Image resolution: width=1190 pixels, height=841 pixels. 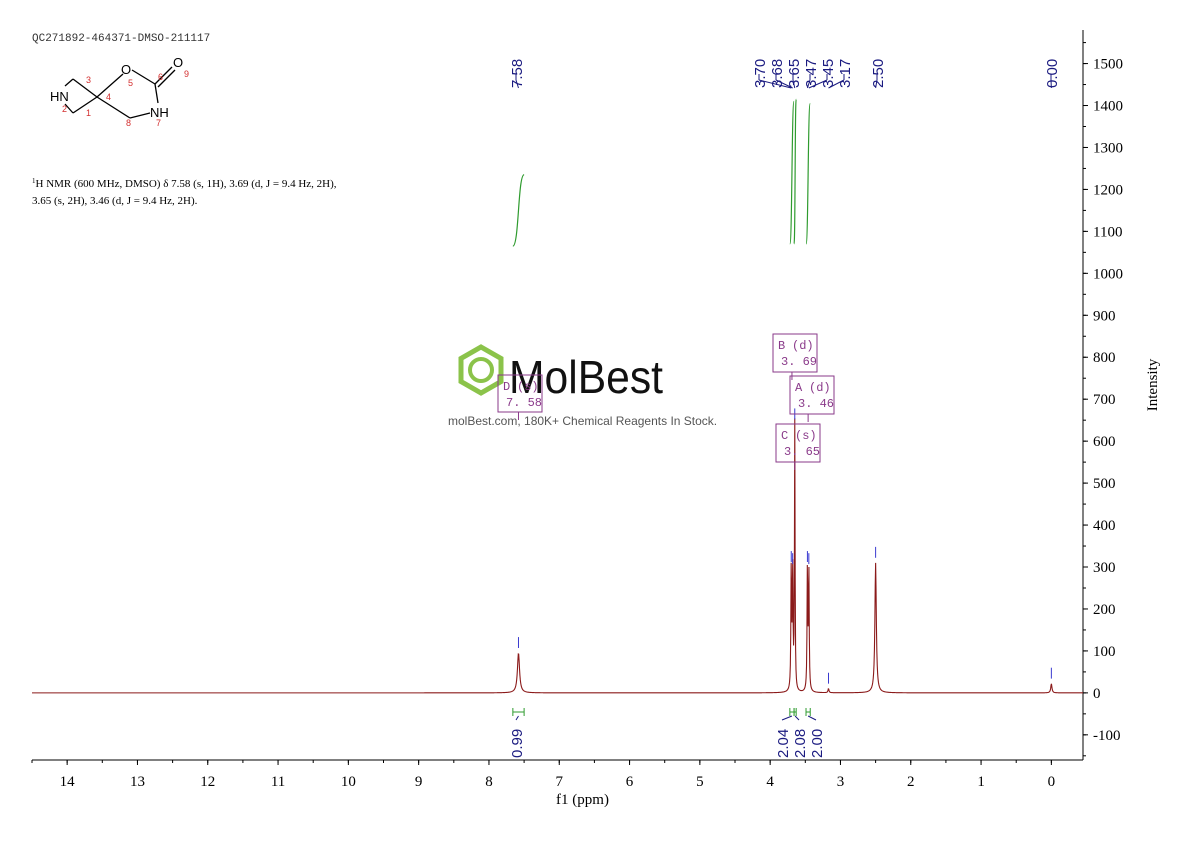 I want to click on brand-logo-icon, so click(x=481, y=370).